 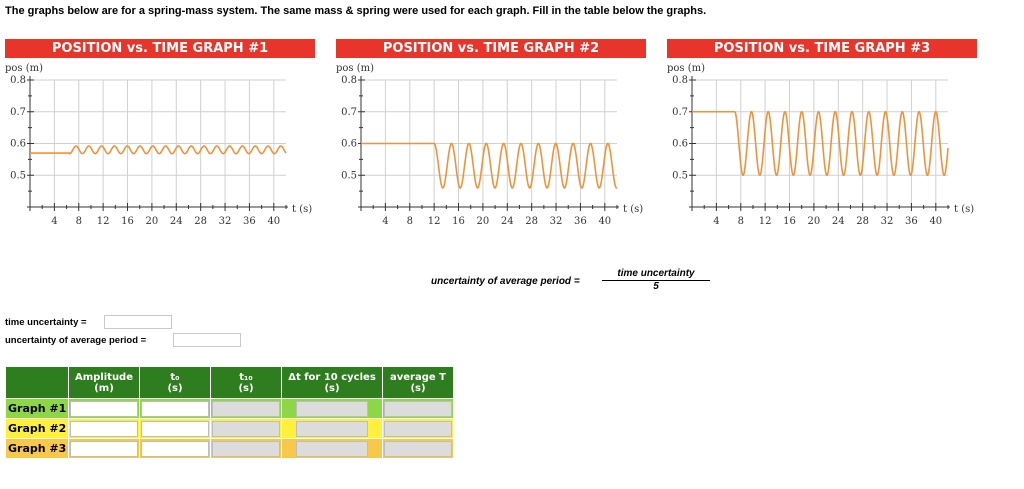 I want to click on uncertainty-avg-period-label: uncertainty of average period =, so click(x=76, y=340).